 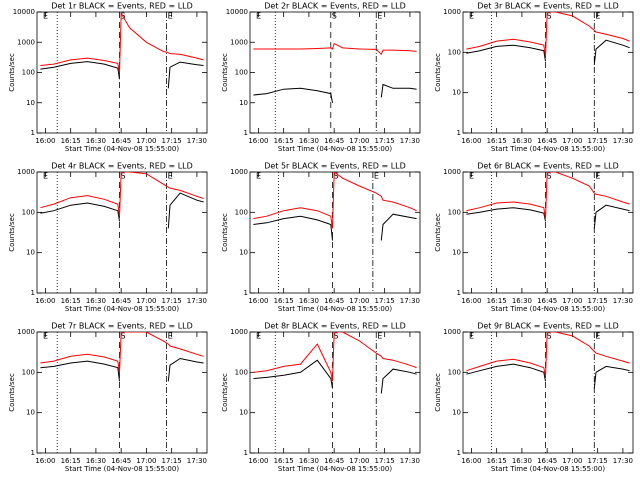 I want to click on panel-title: Det 8r BLACK = Events, RED = LLD, so click(x=335, y=326).